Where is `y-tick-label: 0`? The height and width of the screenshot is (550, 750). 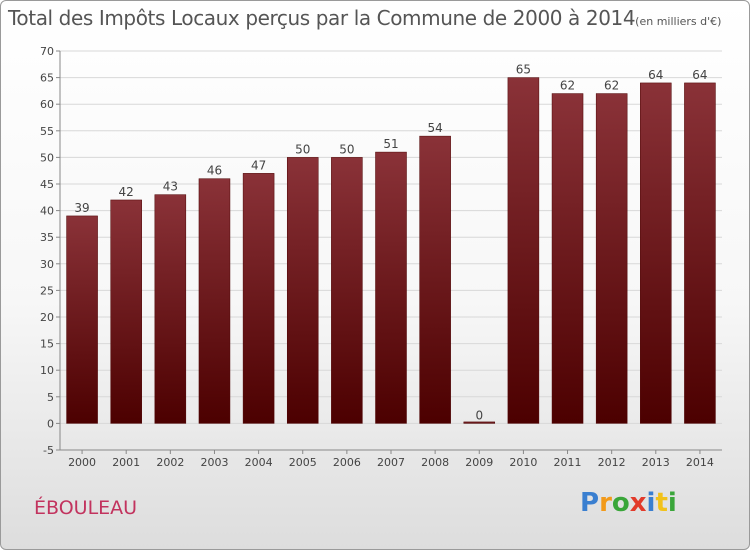 y-tick-label: 0 is located at coordinates (50, 423).